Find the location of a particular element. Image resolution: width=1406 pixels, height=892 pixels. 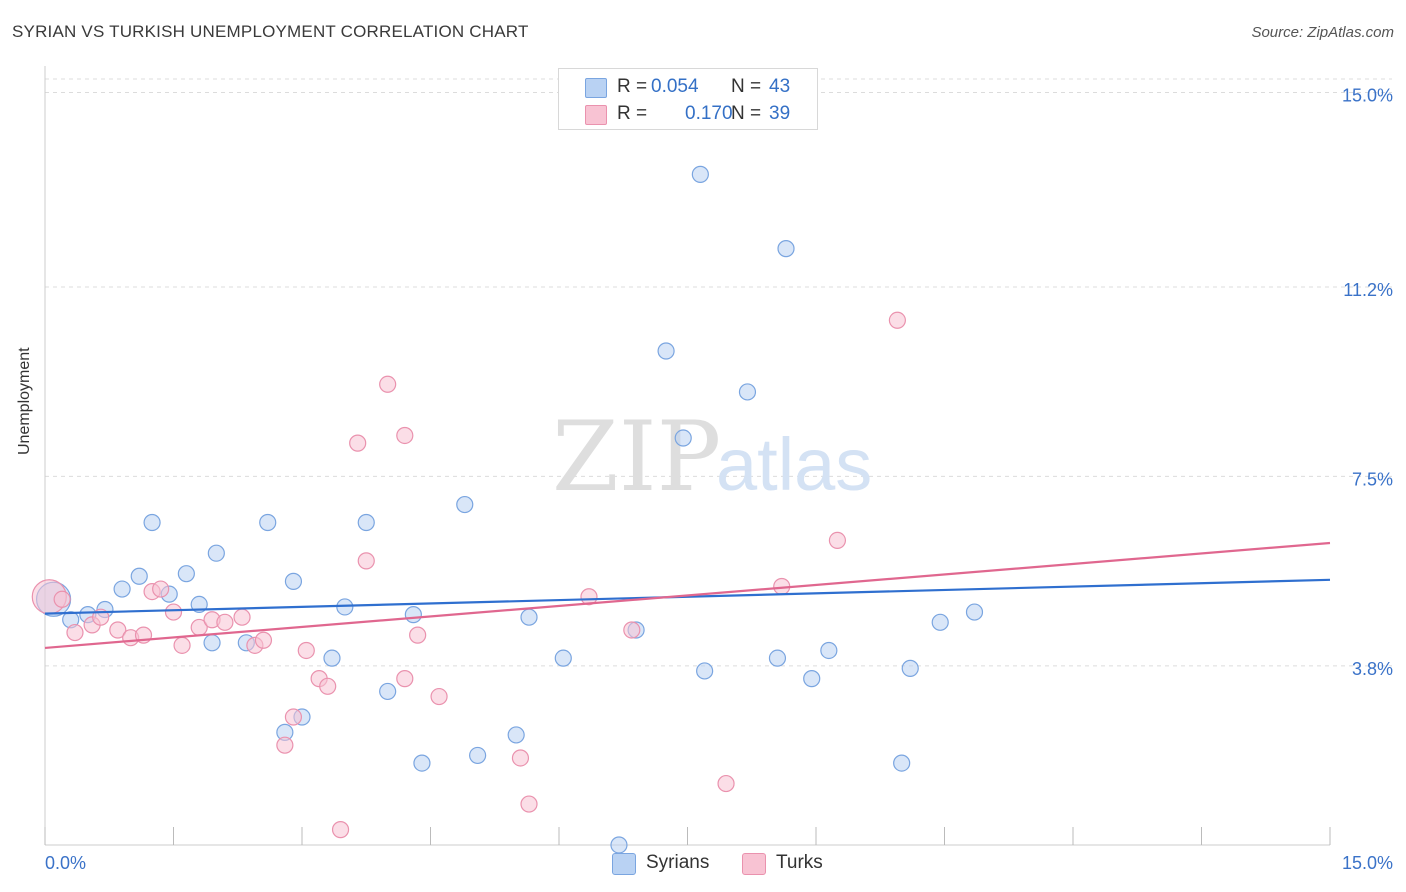

y-axis-label: Unemployment is located at coordinates (24, 401).